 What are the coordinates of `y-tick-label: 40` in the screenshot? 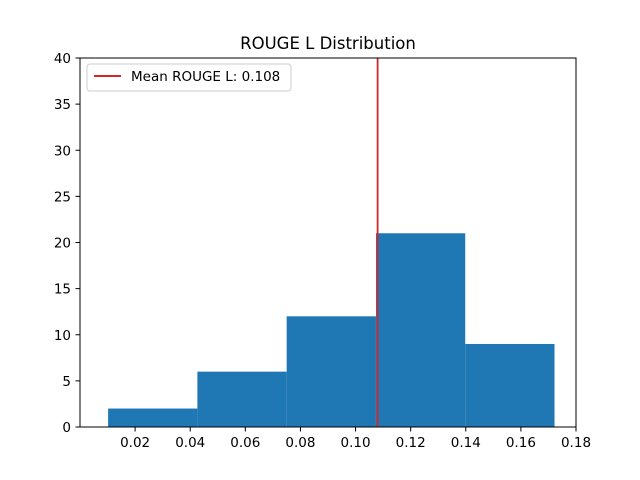 It's located at (62, 59).